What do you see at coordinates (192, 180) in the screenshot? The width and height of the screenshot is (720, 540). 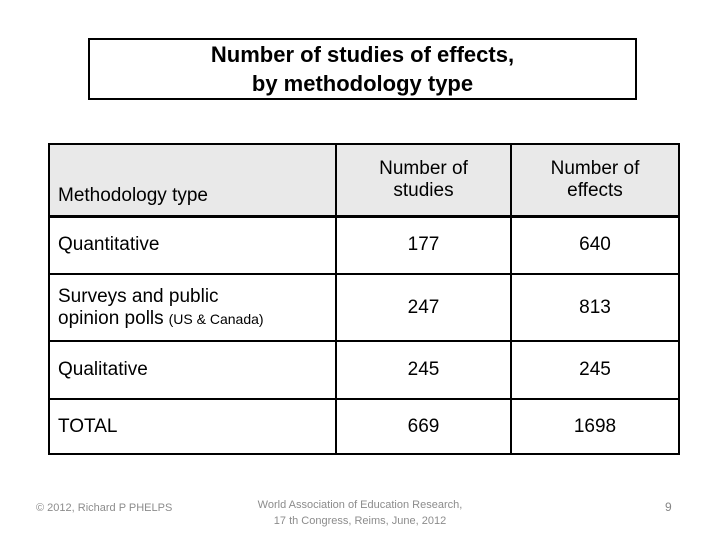 I see `header-methodology-type: Methodology type` at bounding box center [192, 180].